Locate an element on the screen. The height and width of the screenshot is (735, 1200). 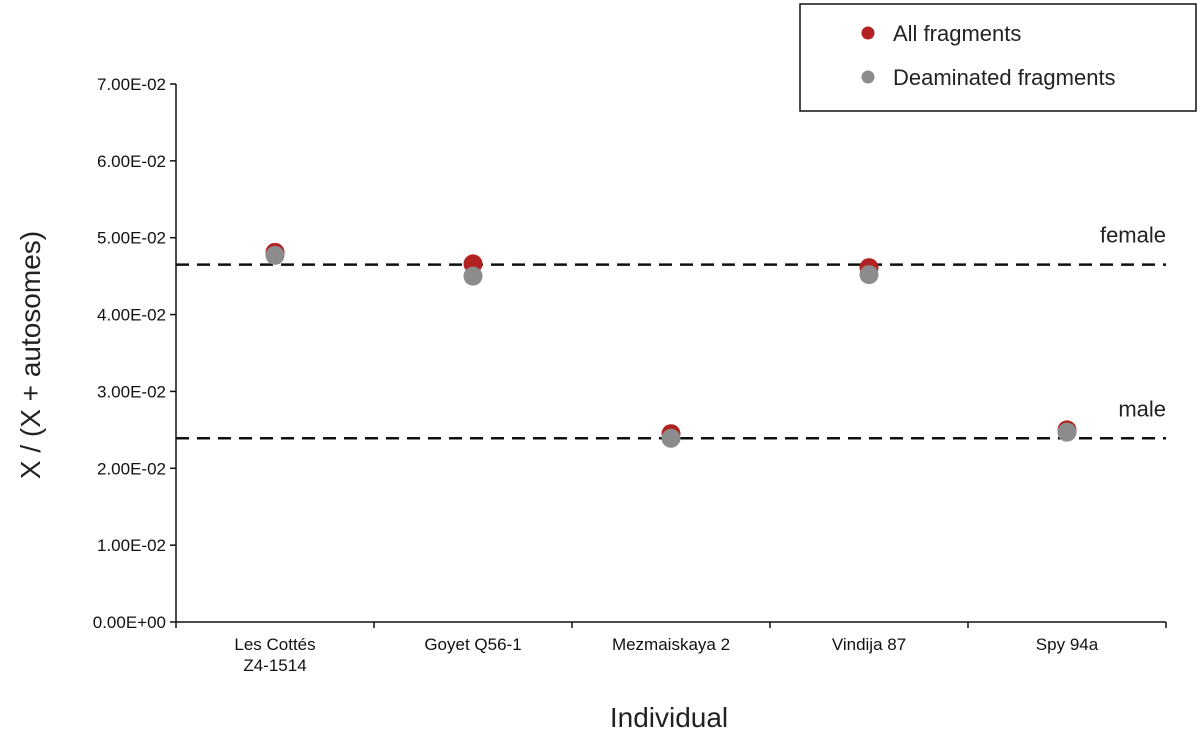
y-tick-label: 7.00E-02 is located at coordinates (131, 84).